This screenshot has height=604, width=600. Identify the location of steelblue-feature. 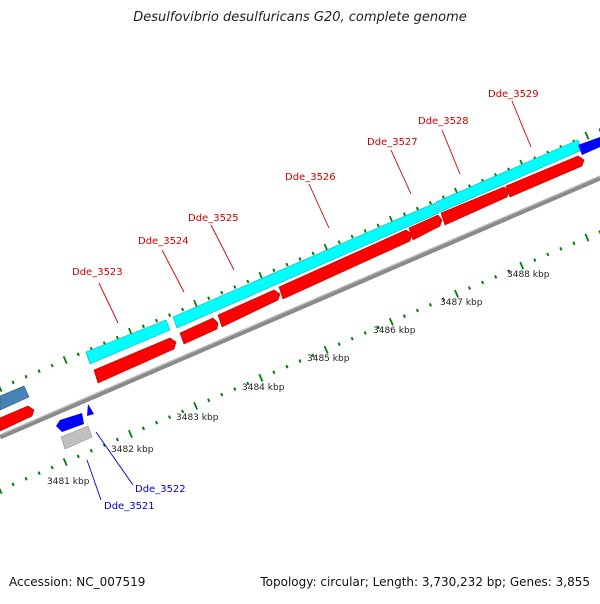
(15, 398).